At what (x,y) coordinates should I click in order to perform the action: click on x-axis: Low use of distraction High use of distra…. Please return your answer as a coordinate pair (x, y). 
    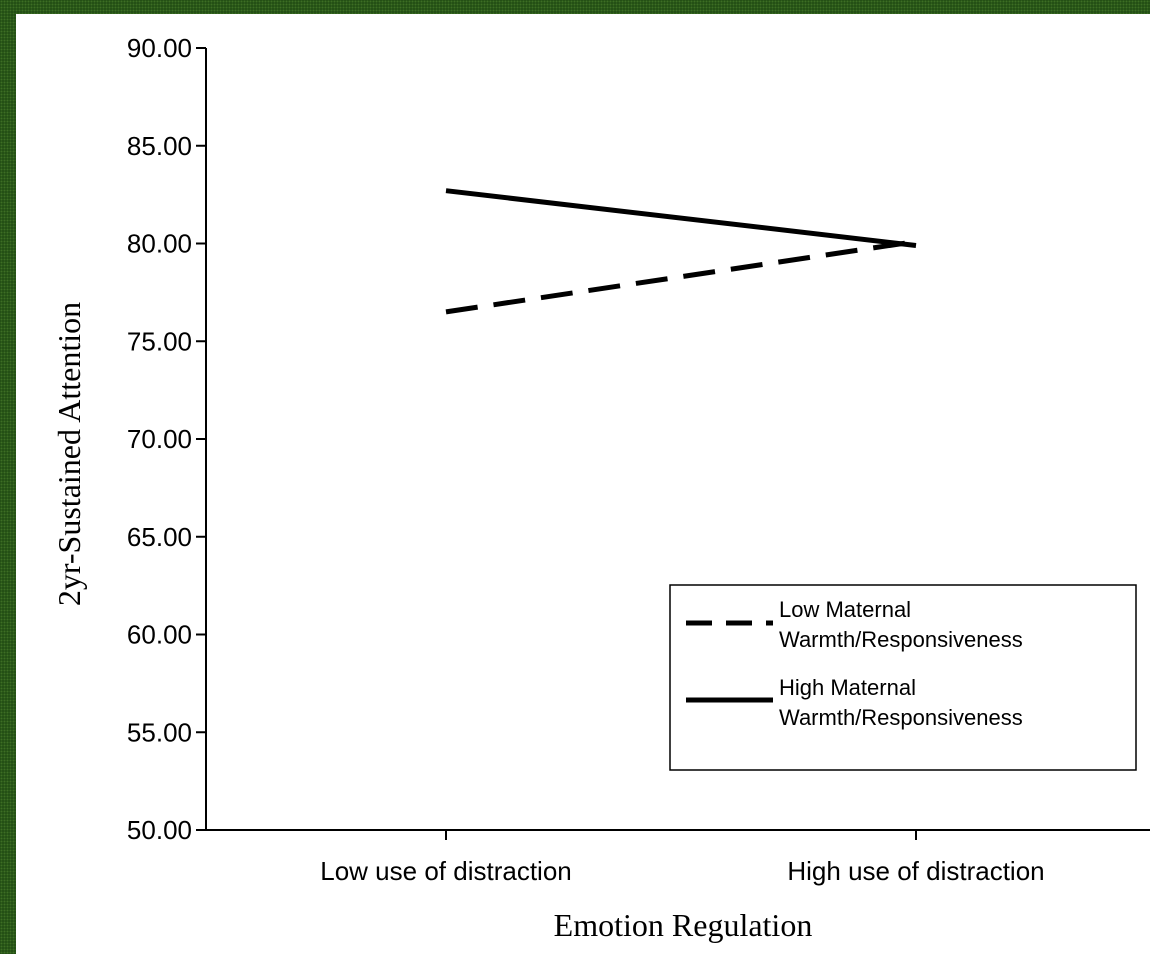
    Looking at the image, I should click on (678, 857).